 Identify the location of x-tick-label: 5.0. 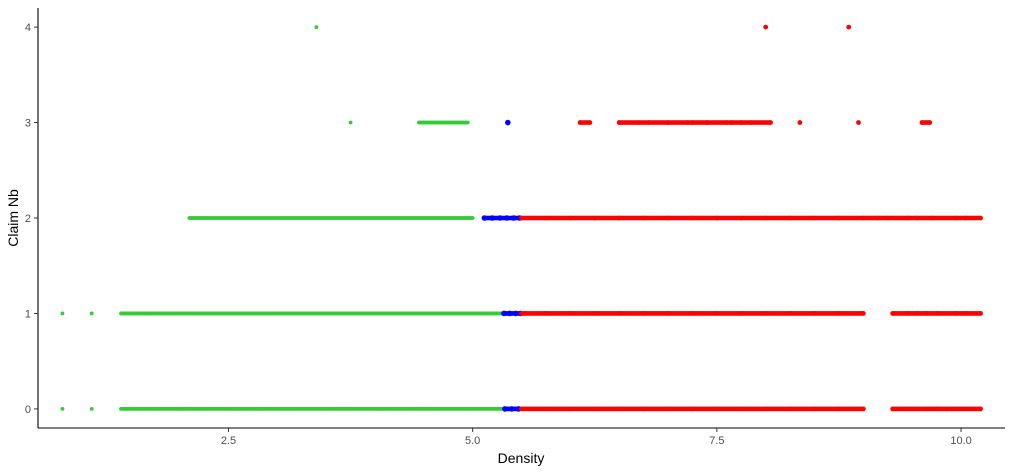
(472, 441).